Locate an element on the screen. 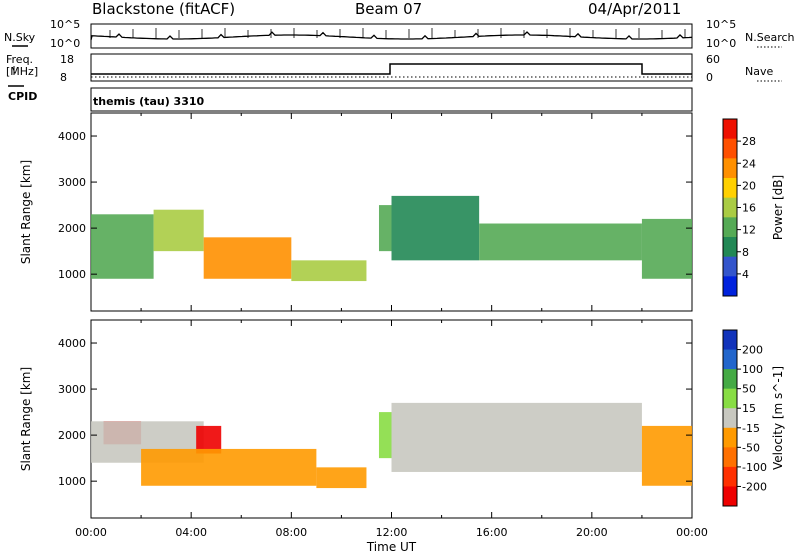  freq-panel-frame is located at coordinates (391, 67).